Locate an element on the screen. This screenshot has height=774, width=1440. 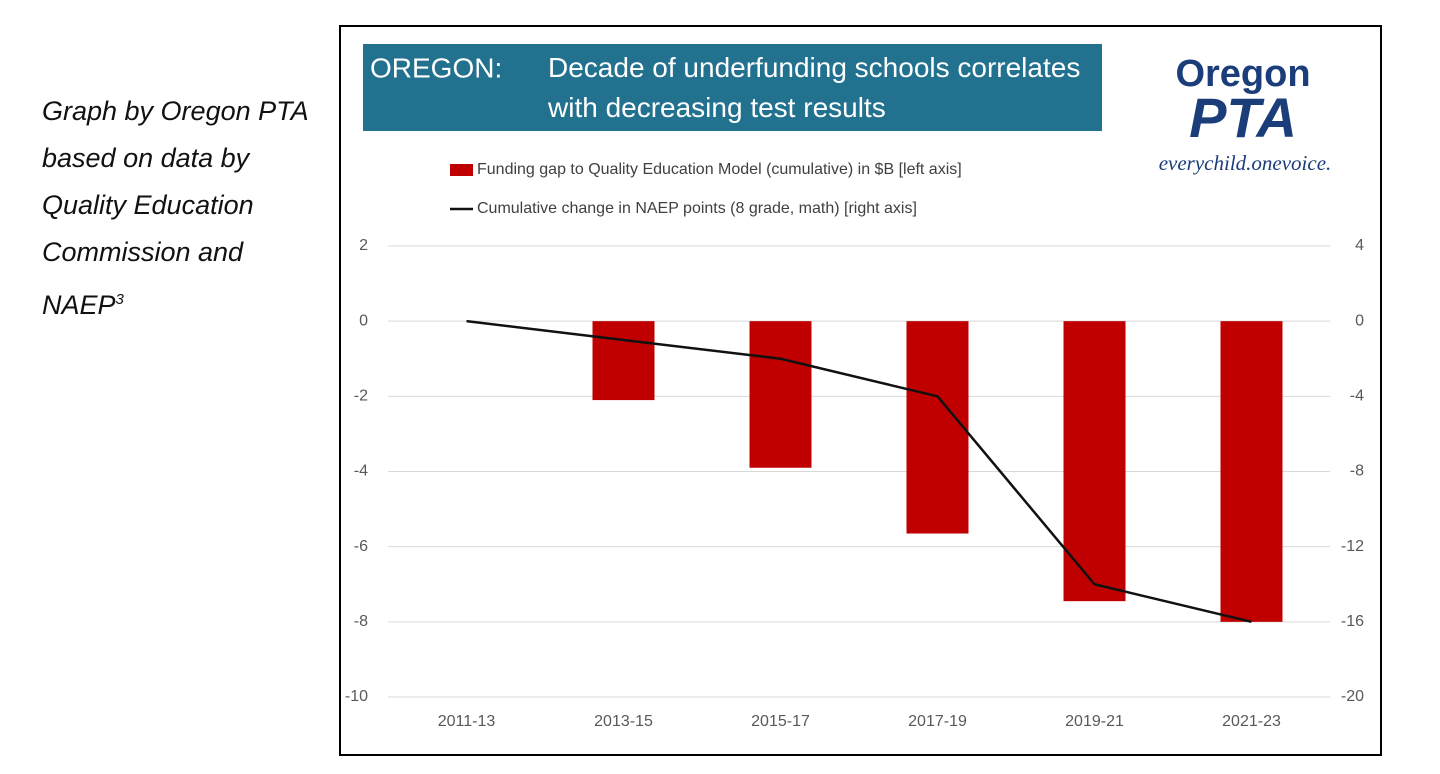
x-tick-label: 2015-17 is located at coordinates (780, 721).